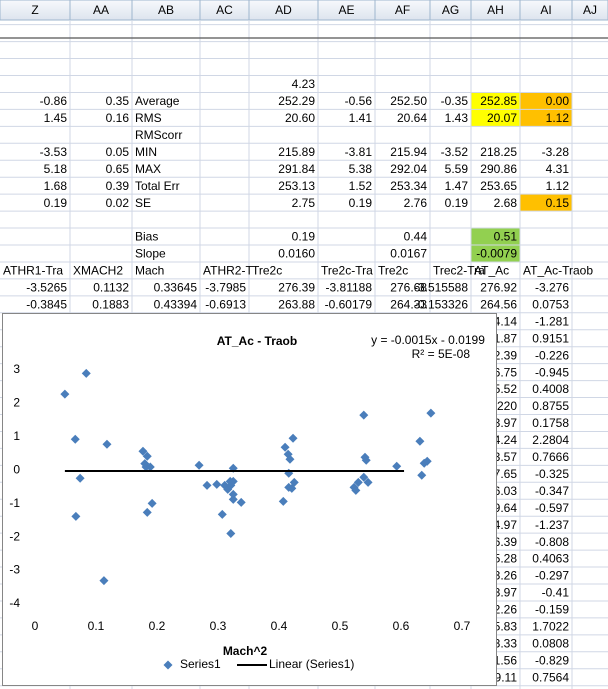  Describe the element at coordinates (110, 304) in the screenshot. I see `cell-text: 0.1883` at that location.